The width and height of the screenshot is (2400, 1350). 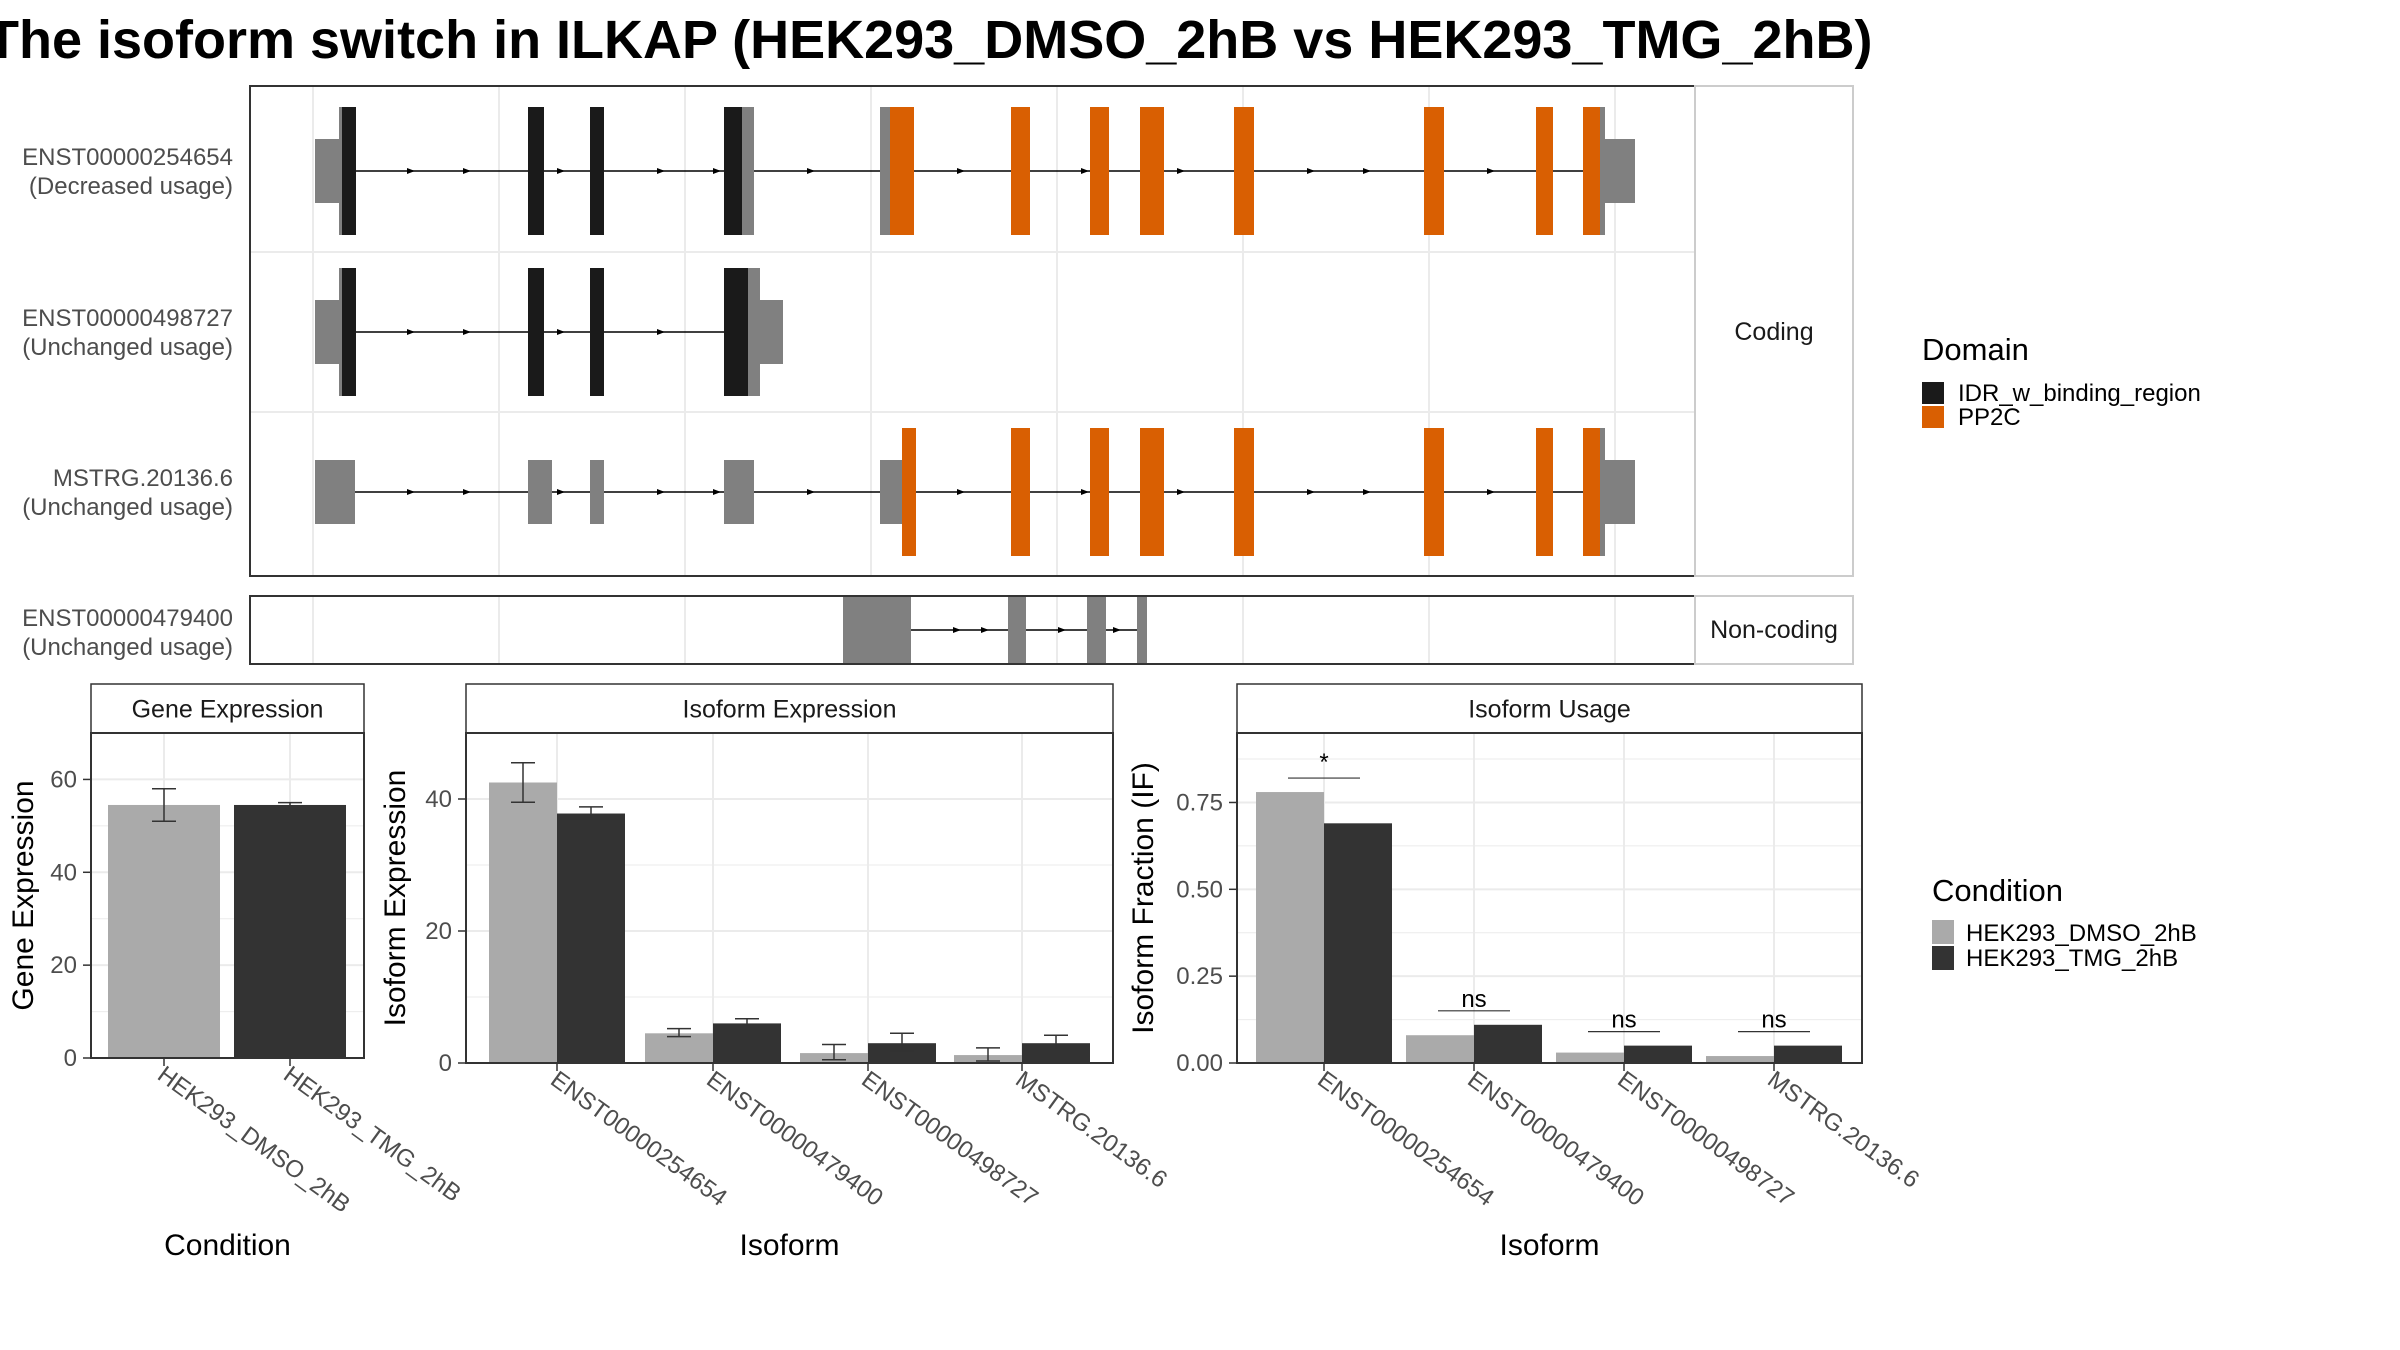 I want to click on x-axis-title: Condition, so click(x=227, y=1245).